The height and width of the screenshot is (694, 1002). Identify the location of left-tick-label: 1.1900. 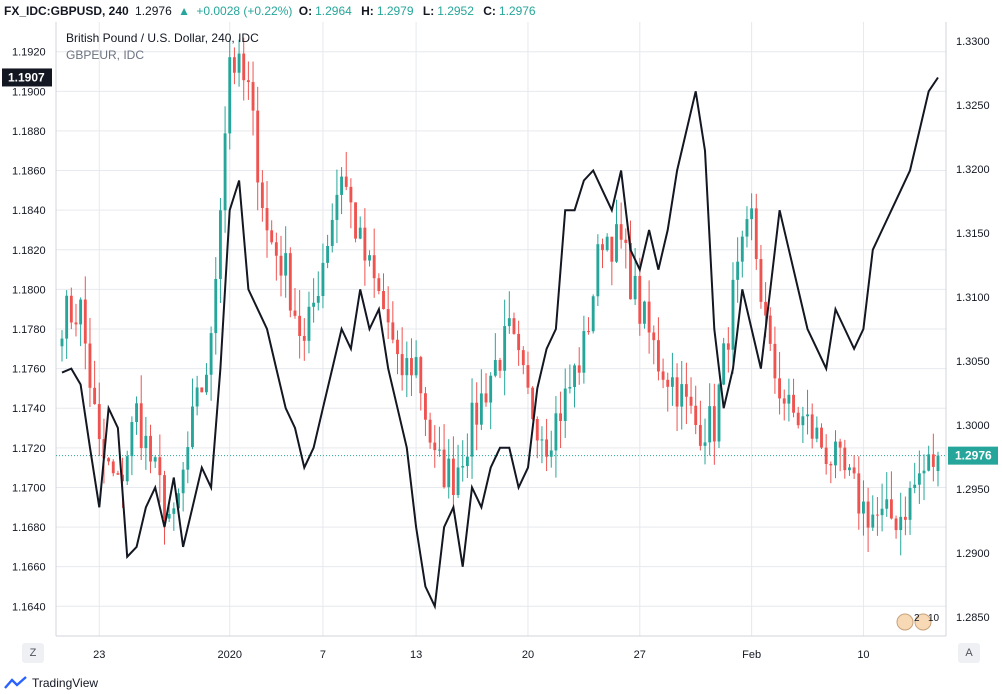
(29, 92).